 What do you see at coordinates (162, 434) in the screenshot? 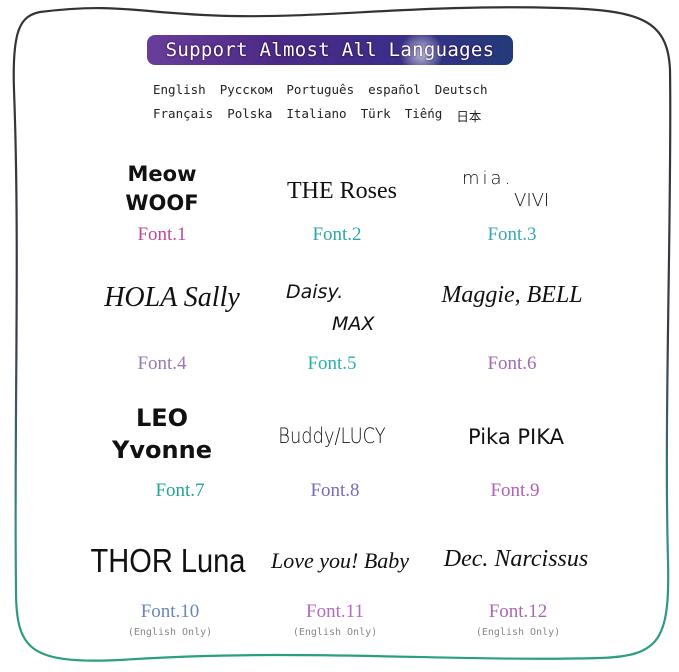
I see `font-sample-7: LEO Yvonne` at bounding box center [162, 434].